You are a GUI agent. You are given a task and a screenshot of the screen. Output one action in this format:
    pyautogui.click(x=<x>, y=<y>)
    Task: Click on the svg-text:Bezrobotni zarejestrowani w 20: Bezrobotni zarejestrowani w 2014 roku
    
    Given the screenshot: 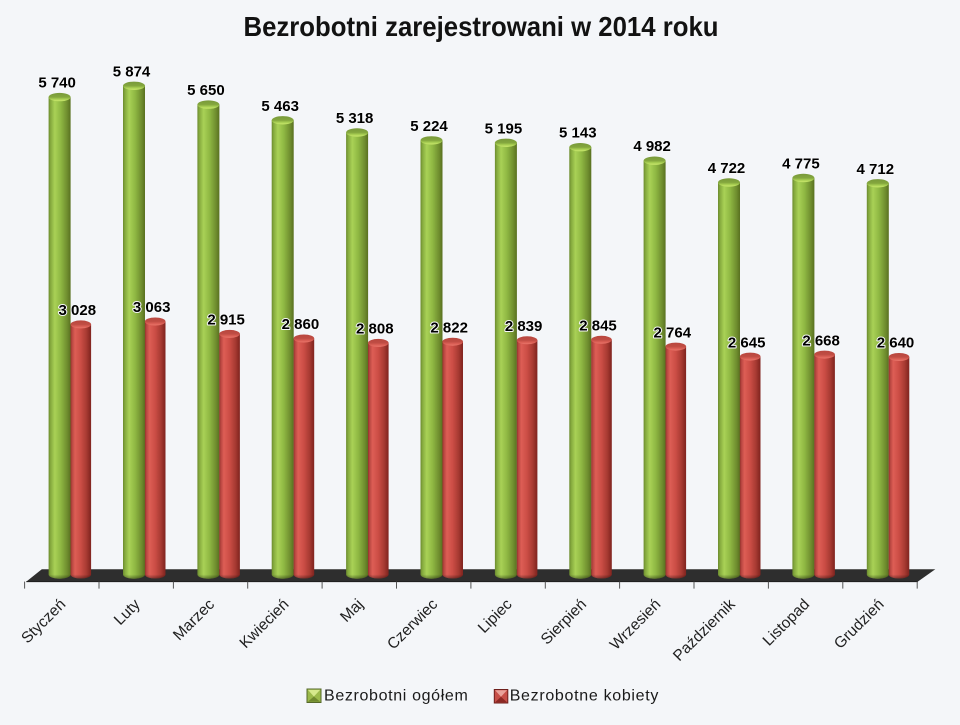 What is the action you would take?
    pyautogui.click(x=481, y=26)
    